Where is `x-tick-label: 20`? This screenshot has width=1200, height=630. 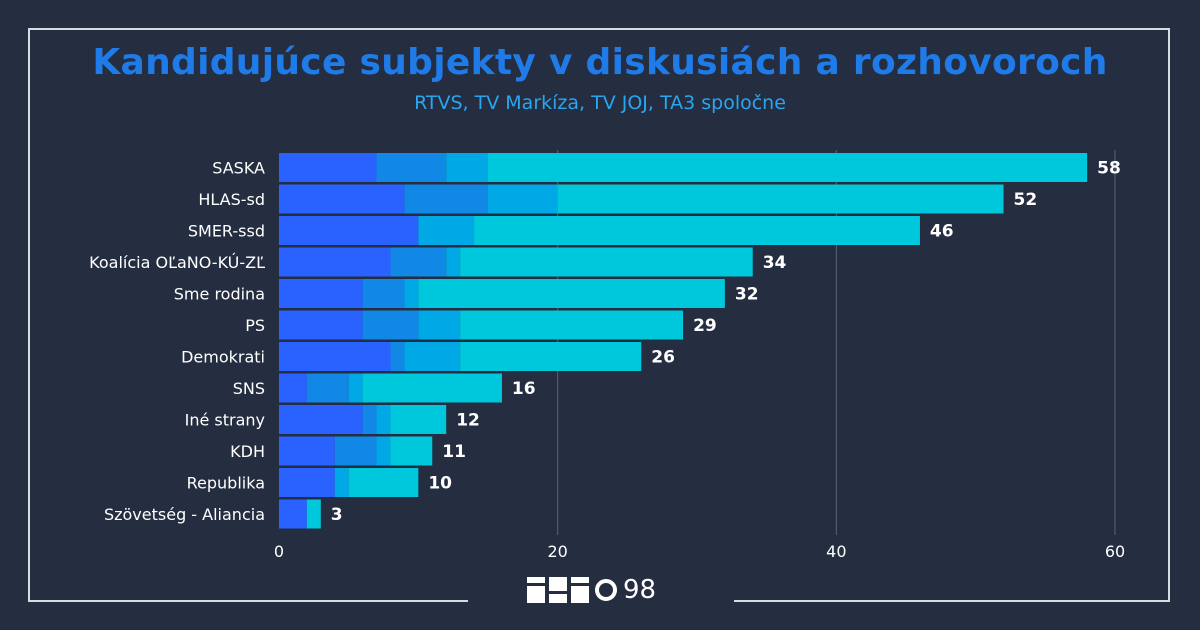 x-tick-label: 20 is located at coordinates (557, 551).